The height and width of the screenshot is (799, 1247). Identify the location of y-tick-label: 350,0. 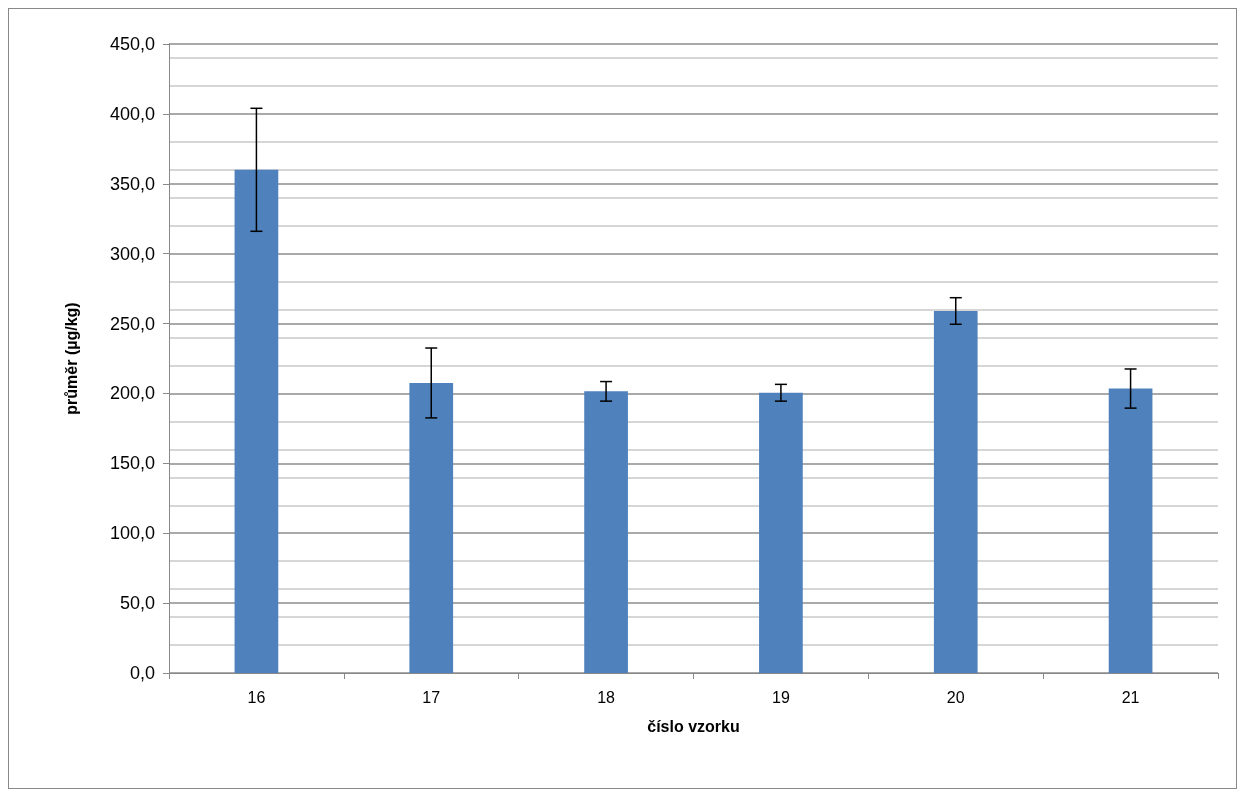
(132, 183).